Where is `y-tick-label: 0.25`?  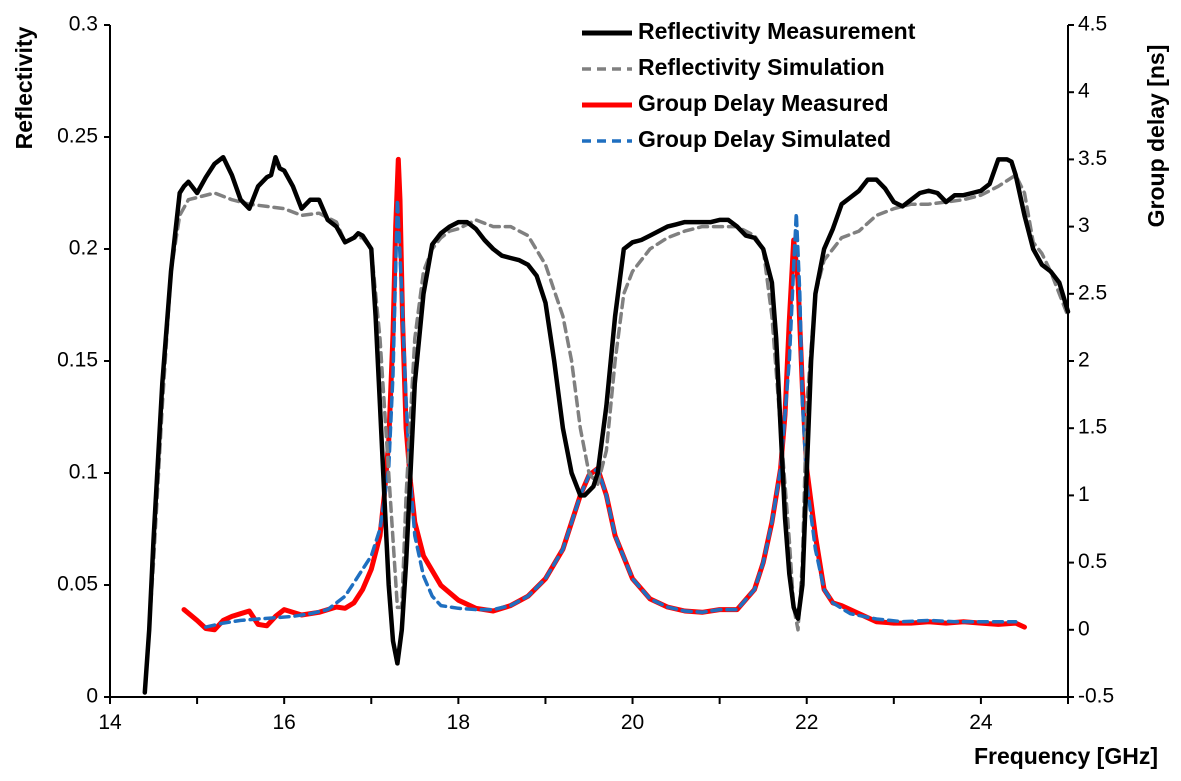 y-tick-label: 0.25 is located at coordinates (77, 136).